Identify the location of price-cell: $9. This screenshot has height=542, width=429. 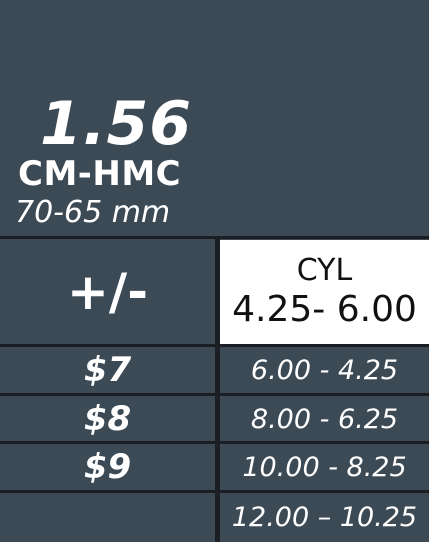
(107, 467).